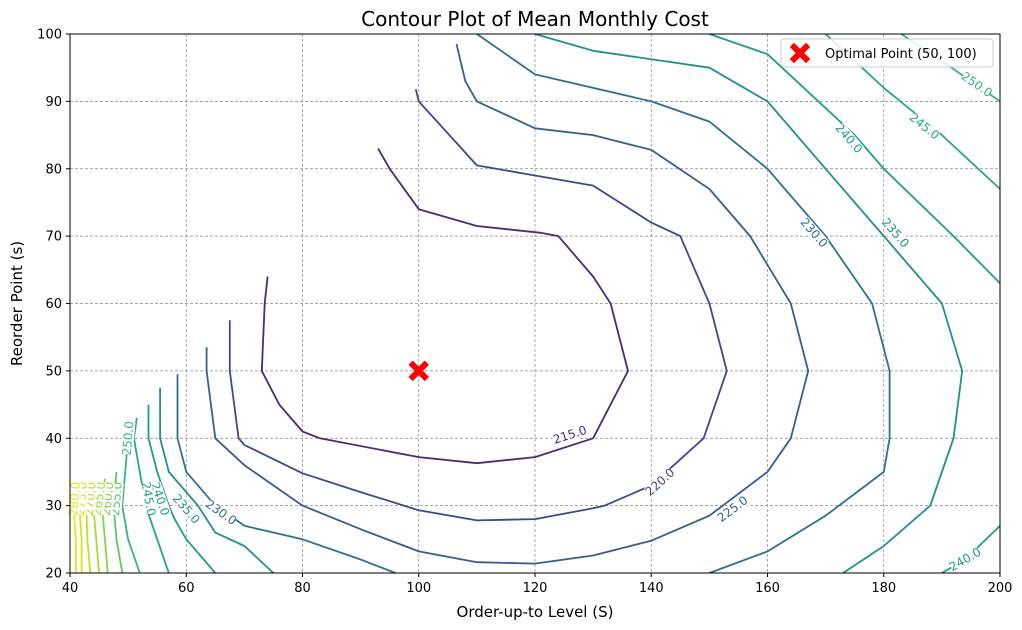  I want to click on legend-marker-icon, so click(800, 53).